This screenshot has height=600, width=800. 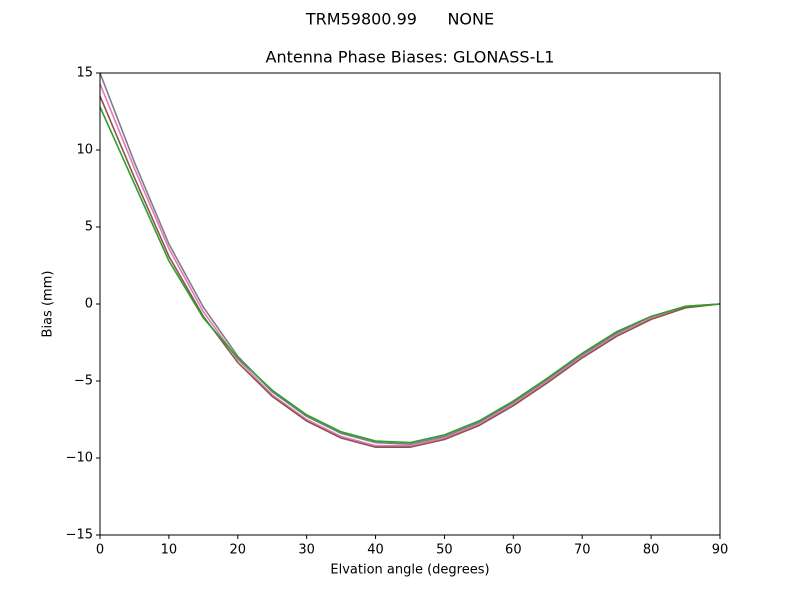 What do you see at coordinates (169, 550) in the screenshot?
I see `x-tick-label: 10` at bounding box center [169, 550].